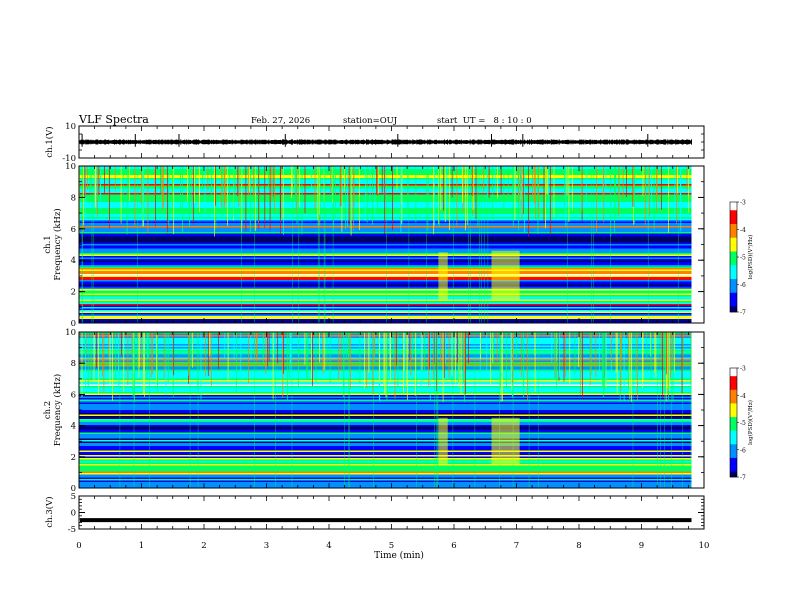  I want to click on ch2-spectrogram-ytick-label: 2, so click(73, 458).